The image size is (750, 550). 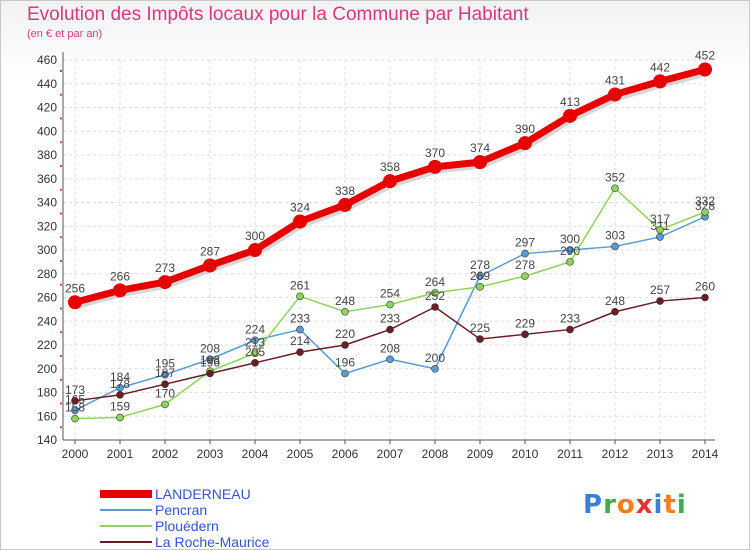 I want to click on logo-letter: x, so click(x=644, y=505).